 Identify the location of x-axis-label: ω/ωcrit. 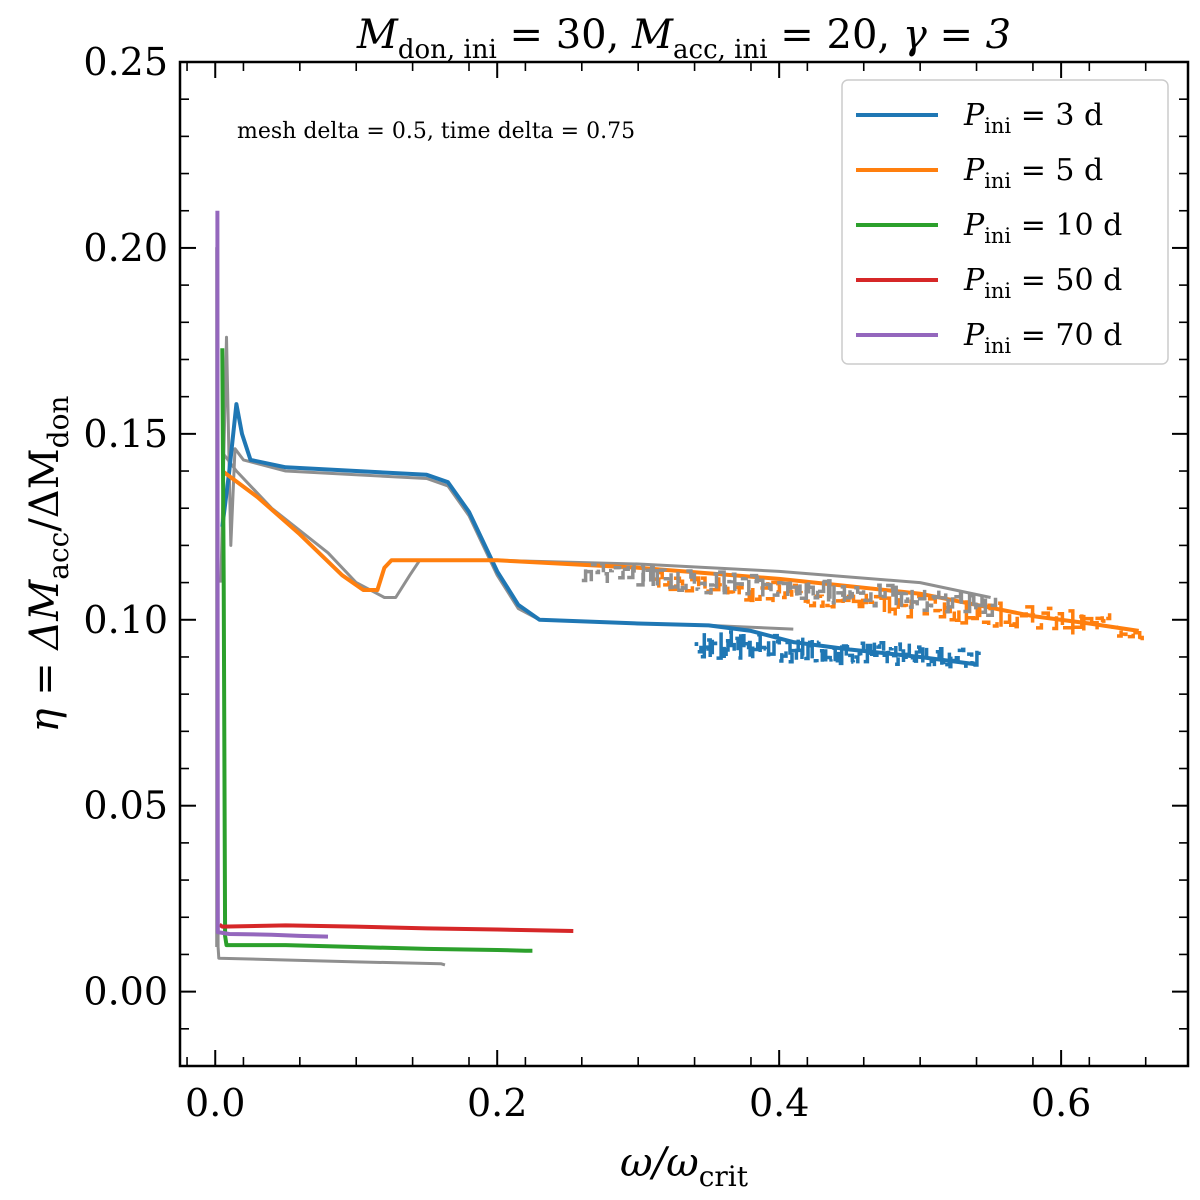
(684, 1166).